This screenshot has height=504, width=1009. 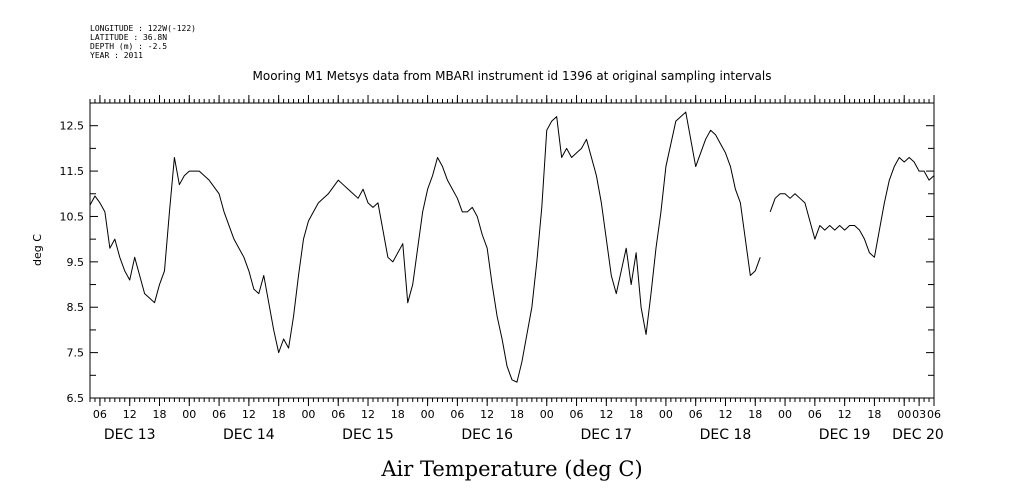 What do you see at coordinates (116, 55) in the screenshot?
I see `year-text: YEAR : 2011` at bounding box center [116, 55].